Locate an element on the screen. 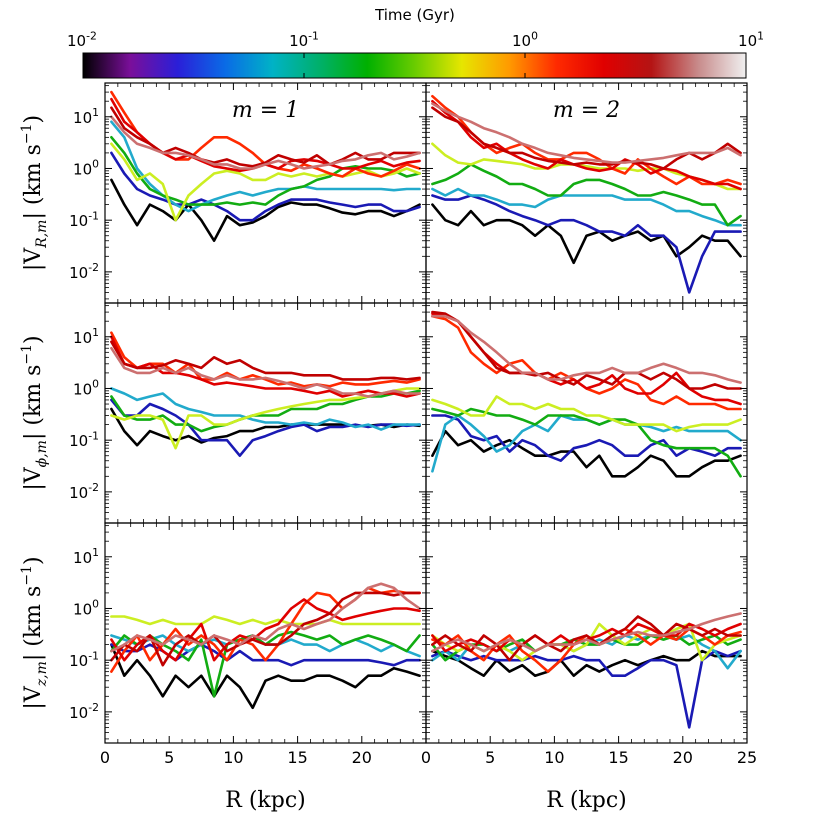 The width and height of the screenshot is (830, 830). y-label-sub: R,m is located at coordinates (42, 234).